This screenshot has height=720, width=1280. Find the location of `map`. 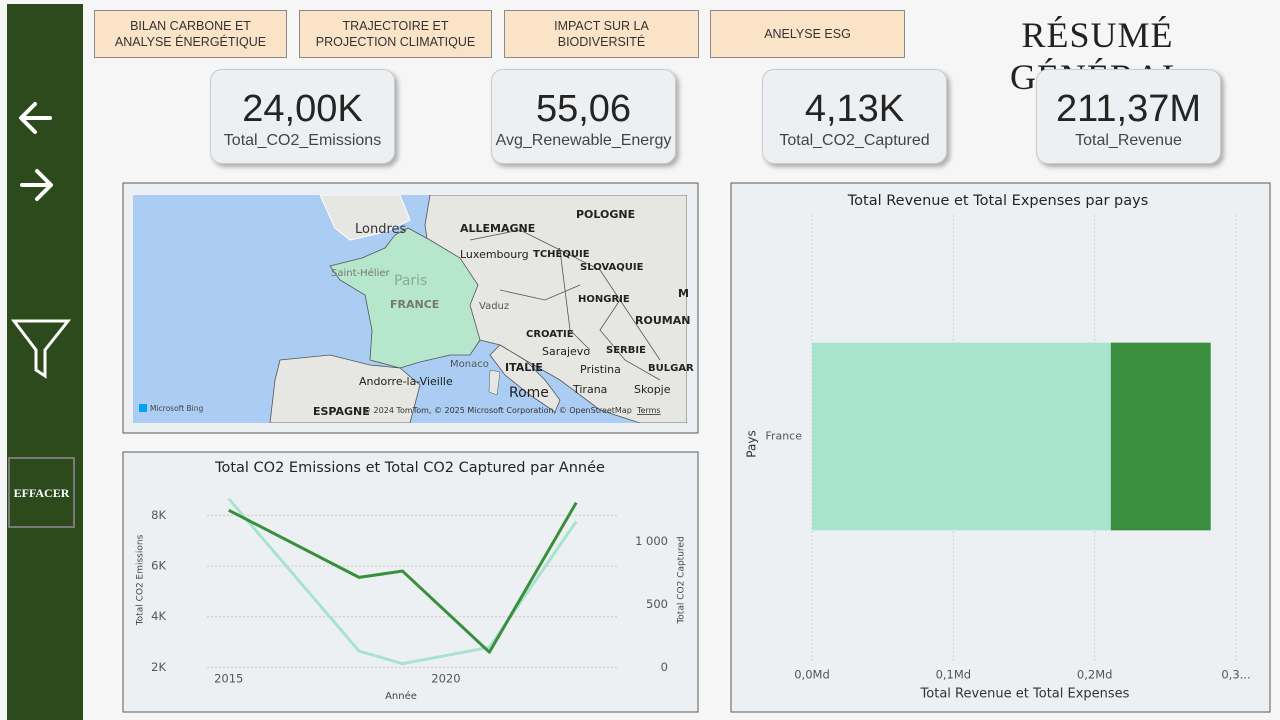

map is located at coordinates (410, 309).